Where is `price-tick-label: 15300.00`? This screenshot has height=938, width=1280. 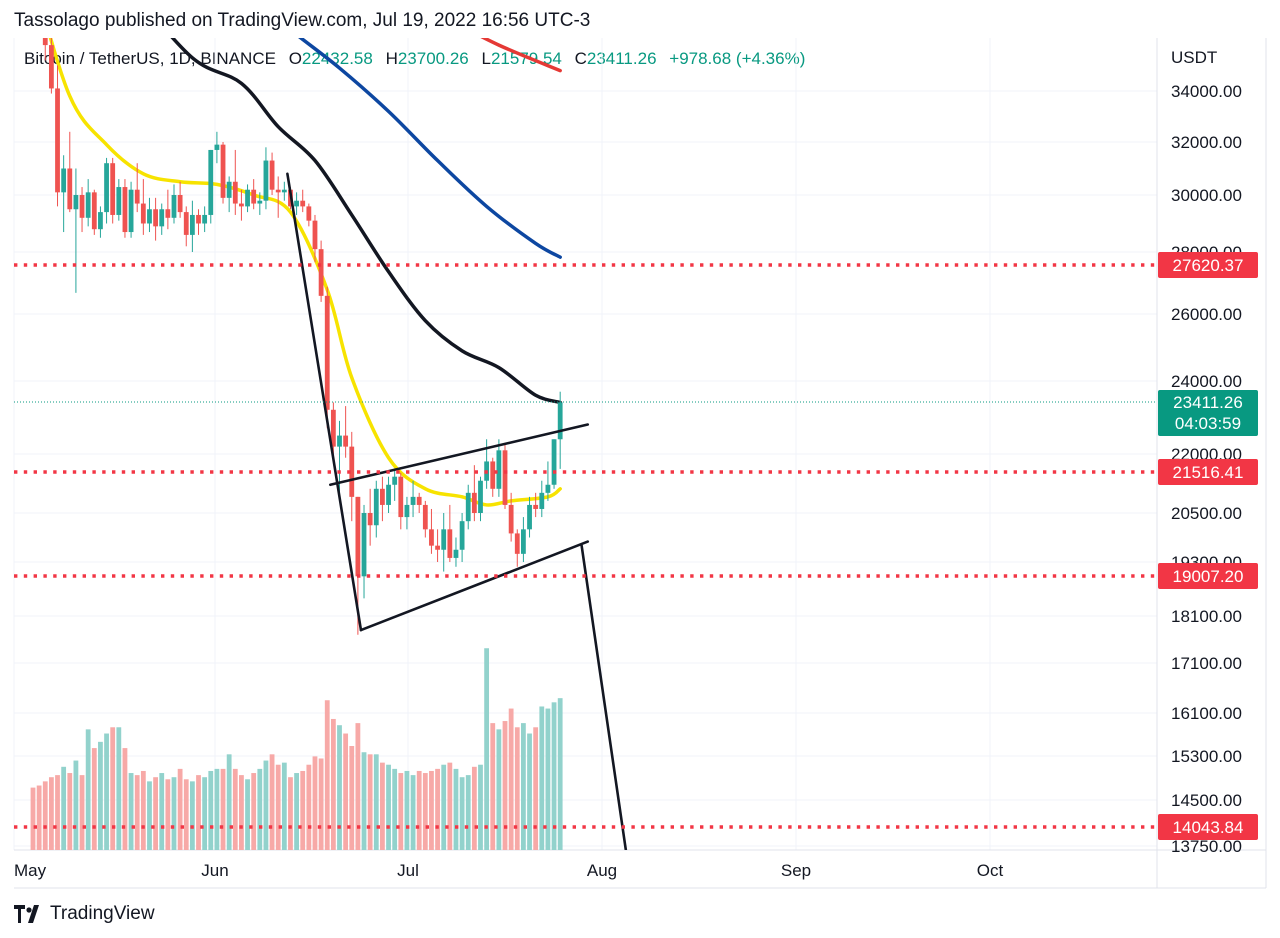
price-tick-label: 15300.00 is located at coordinates (1206, 756).